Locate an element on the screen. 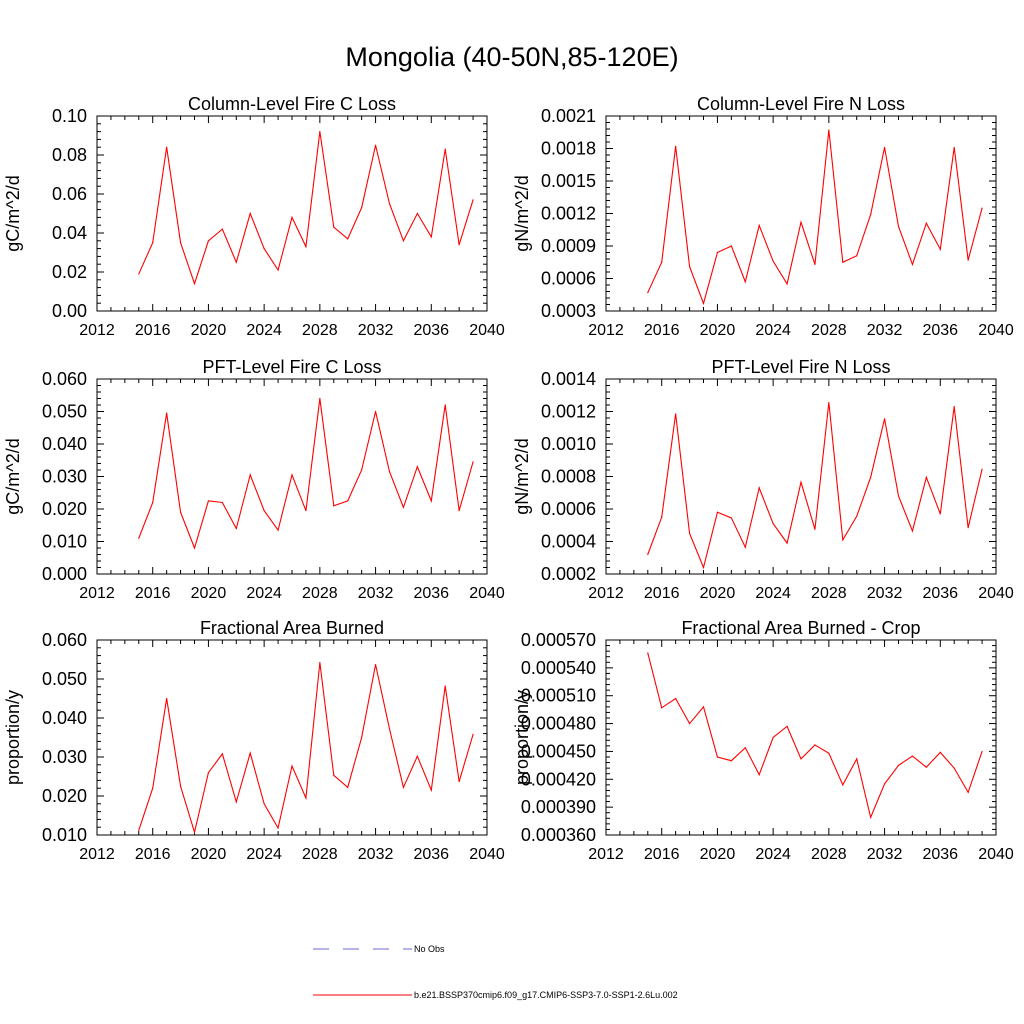 The width and height of the screenshot is (1024, 1024). y-tick-label: 0.000570 is located at coordinates (558, 640).